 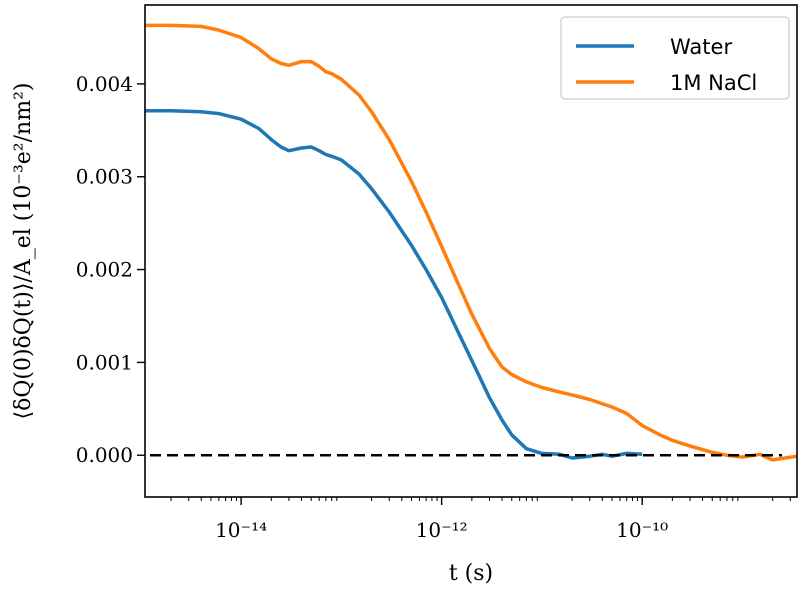 What do you see at coordinates (104, 270) in the screenshot?
I see `y-tick-label-2: 0.002` at bounding box center [104, 270].